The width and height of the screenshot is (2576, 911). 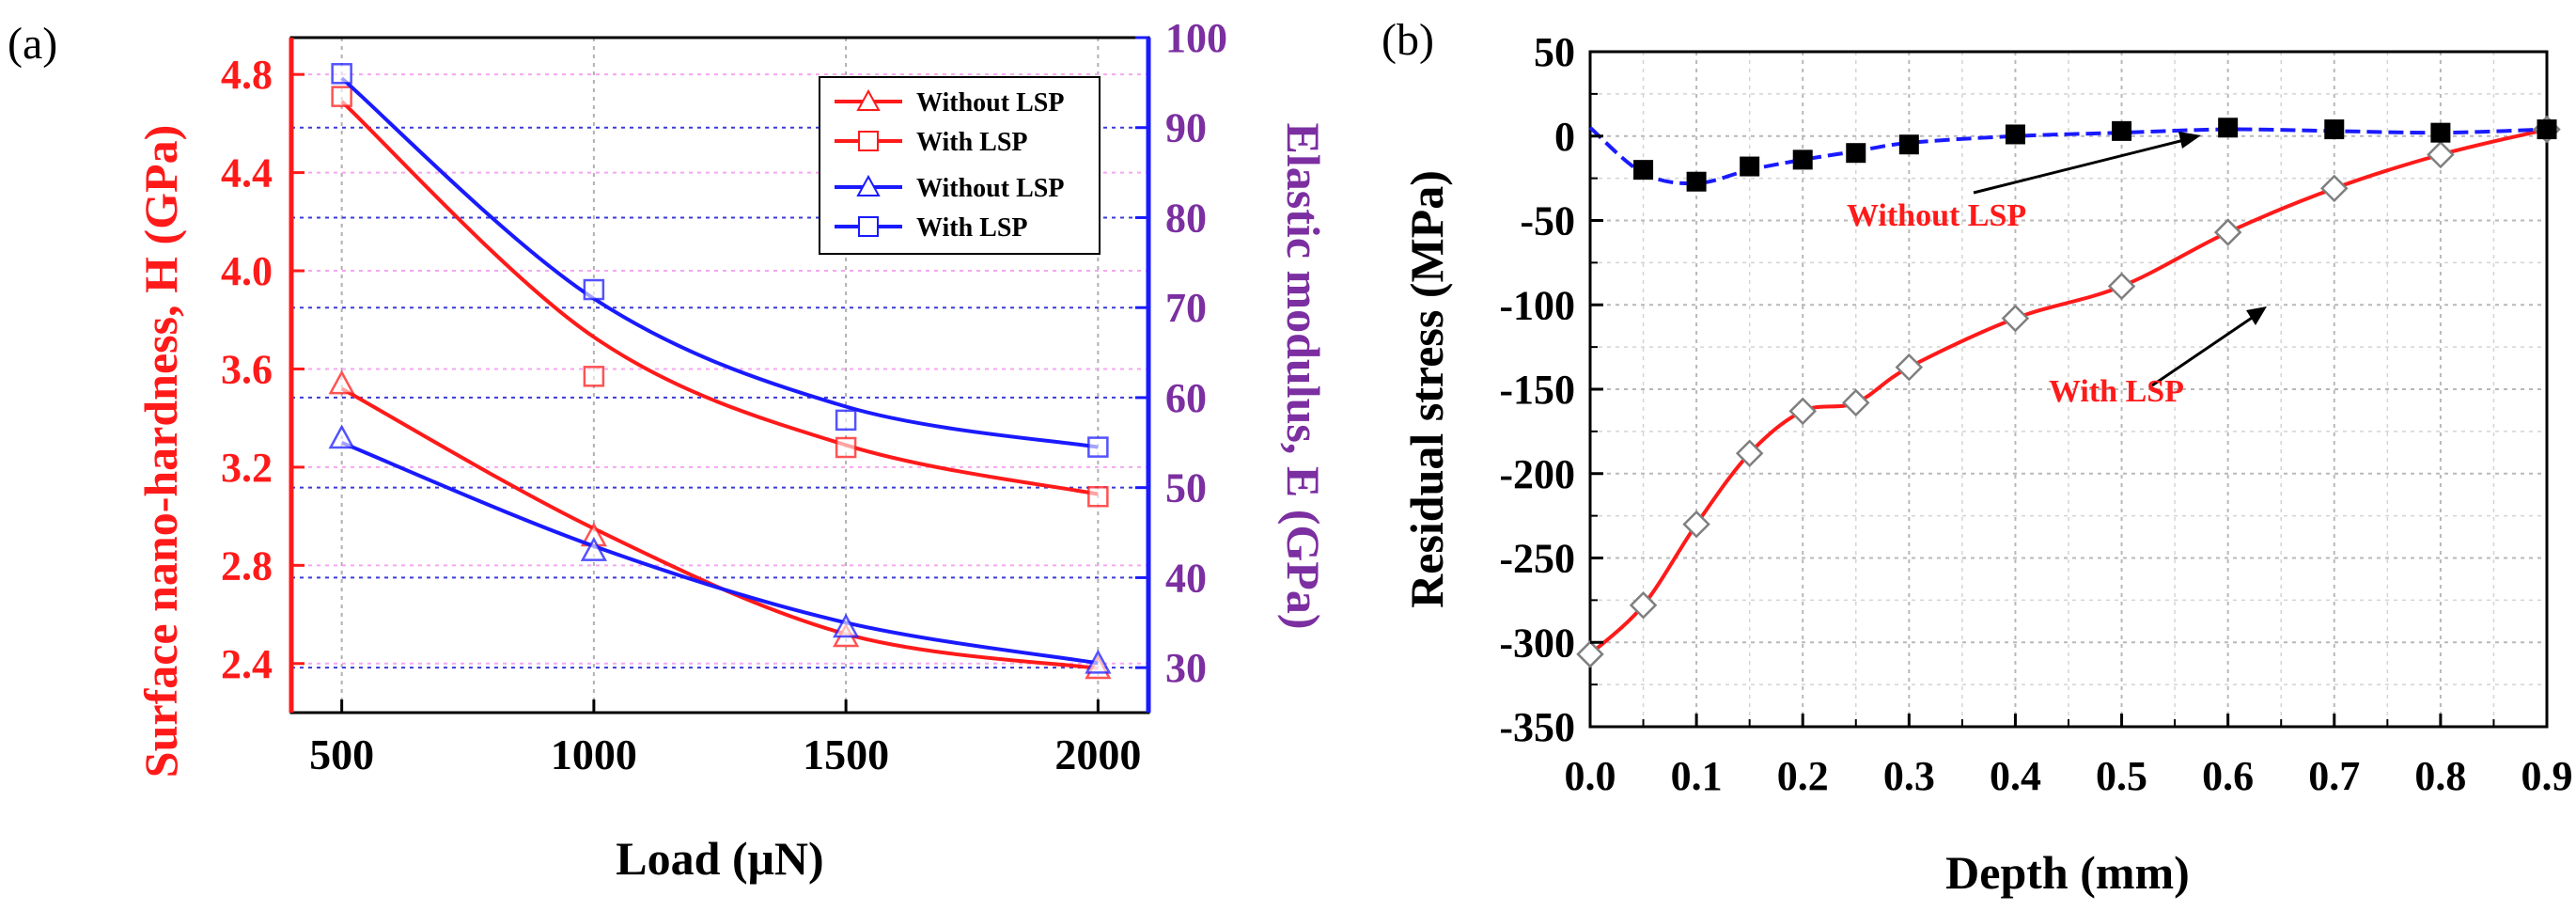 I want to click on chart-b-y-tick-label: 0, so click(x=1564, y=137).